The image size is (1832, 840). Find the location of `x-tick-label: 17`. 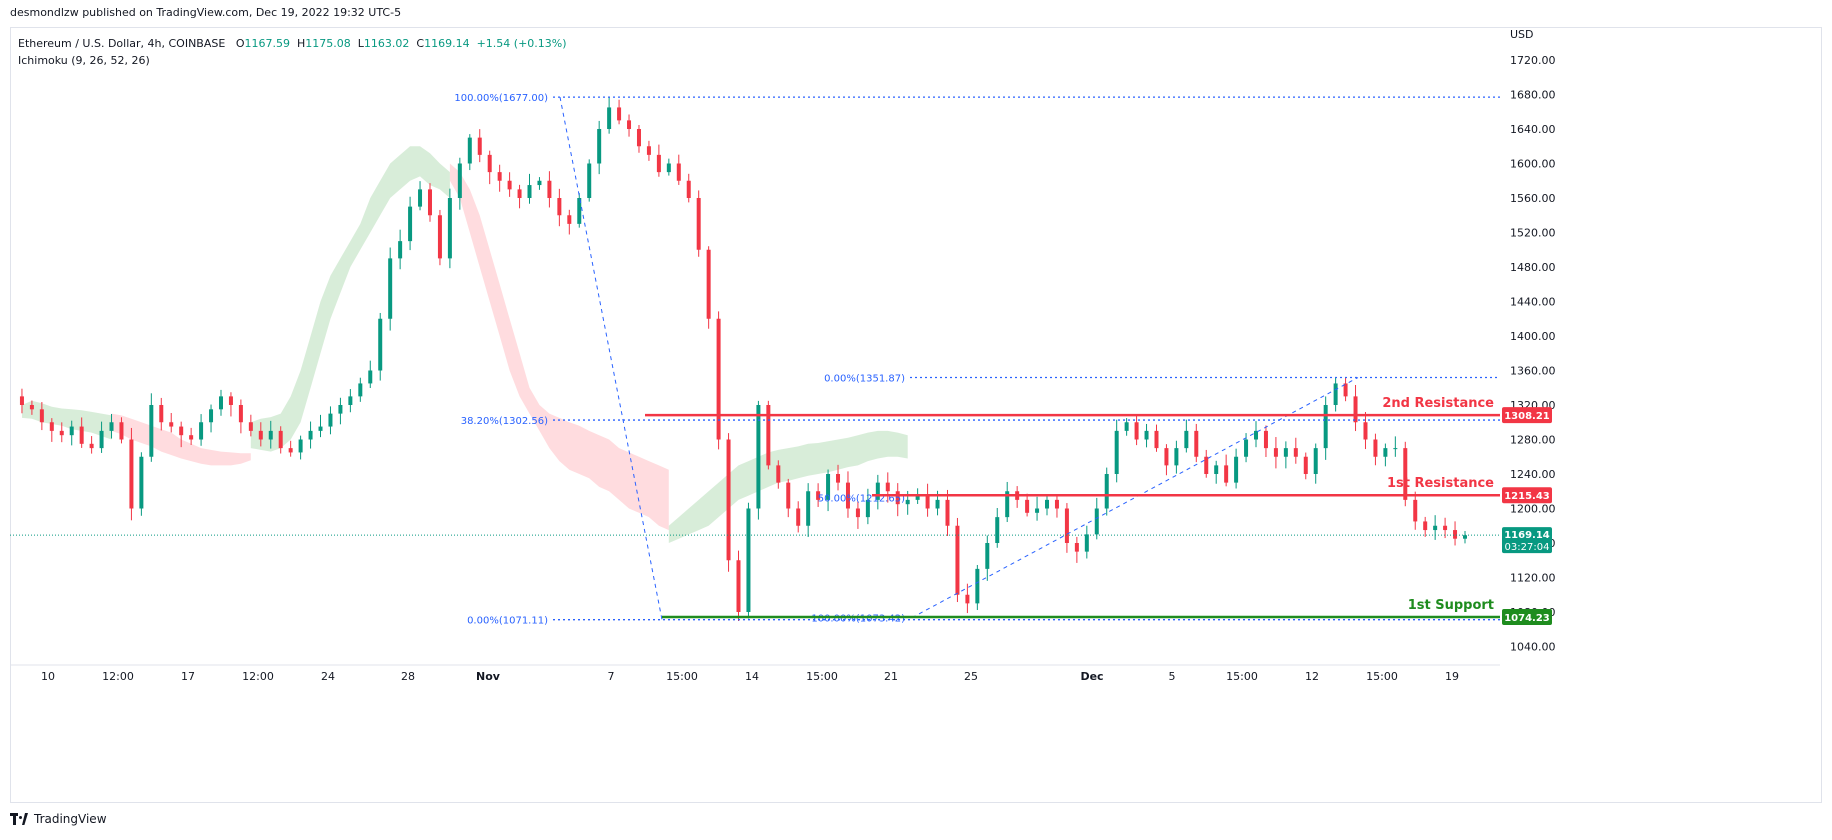

x-tick-label: 17 is located at coordinates (188, 676).